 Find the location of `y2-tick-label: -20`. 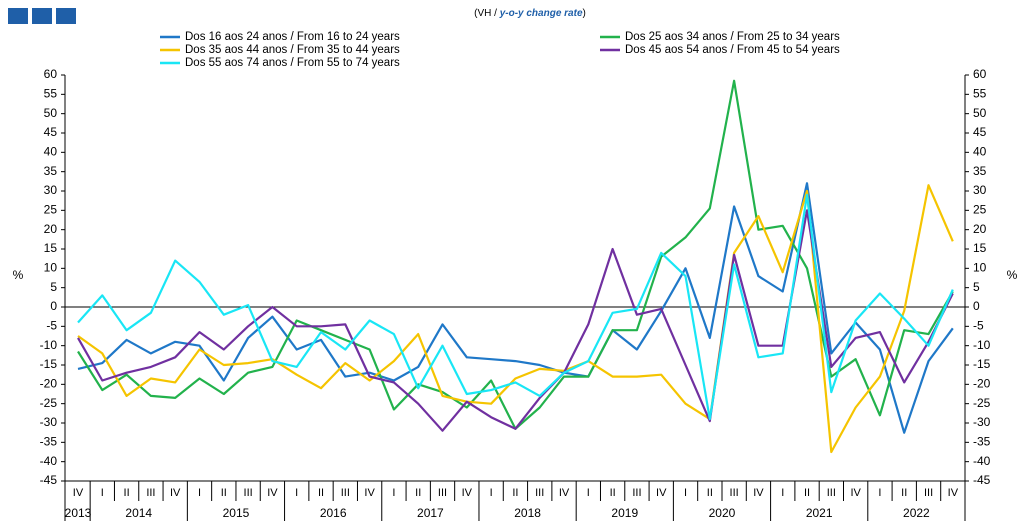

y2-tick-label: -20 is located at coordinates (982, 384).